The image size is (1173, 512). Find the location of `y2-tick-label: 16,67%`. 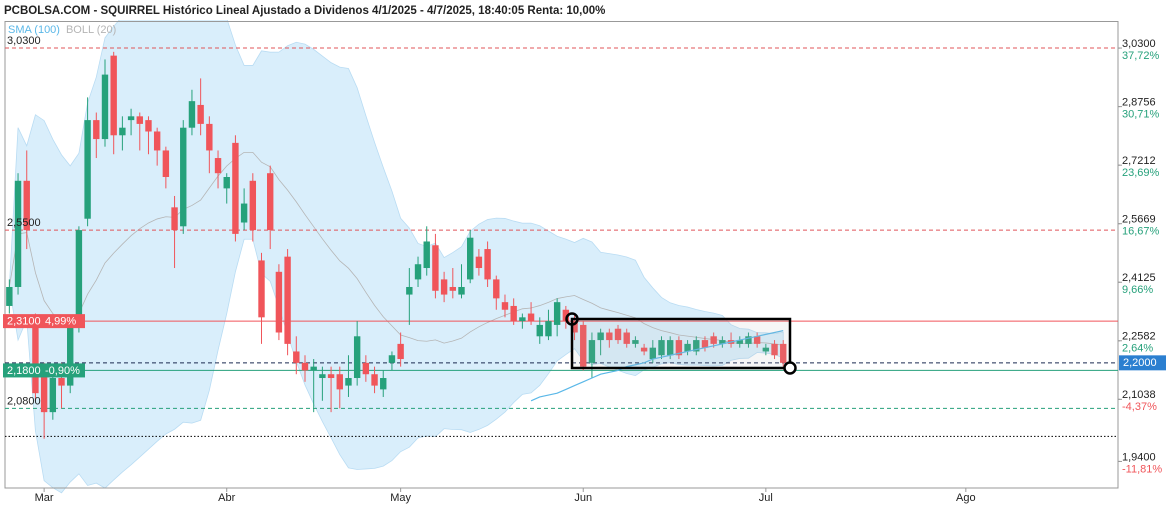

y2-tick-label: 16,67% is located at coordinates (1141, 232).